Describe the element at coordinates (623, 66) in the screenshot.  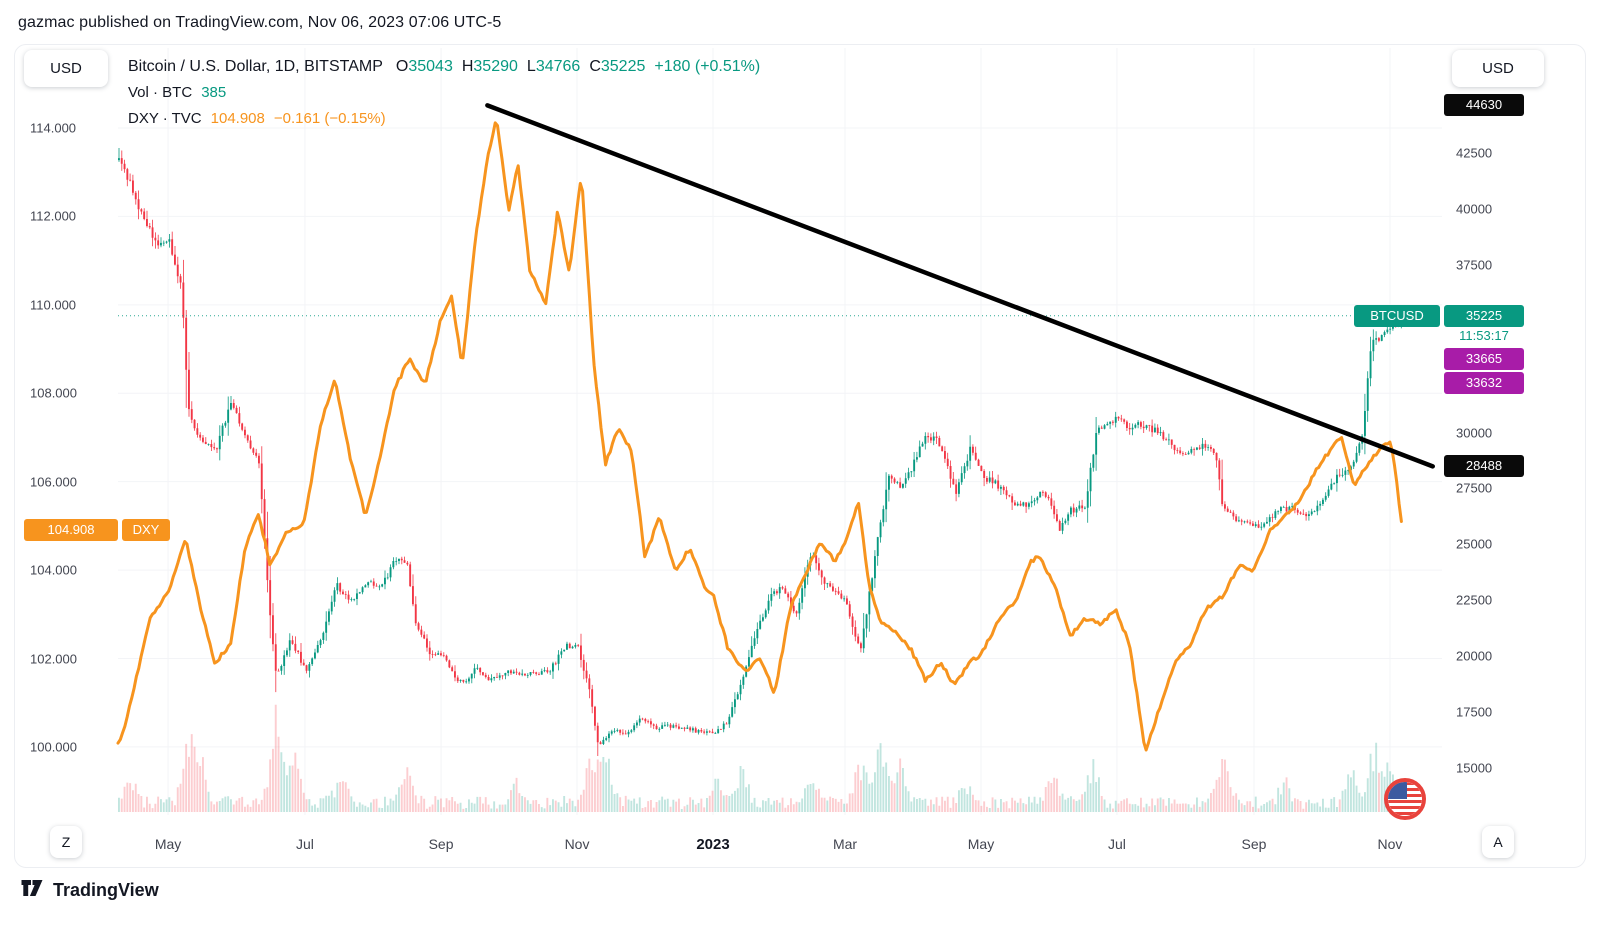
I see `close-value: 35225` at that location.